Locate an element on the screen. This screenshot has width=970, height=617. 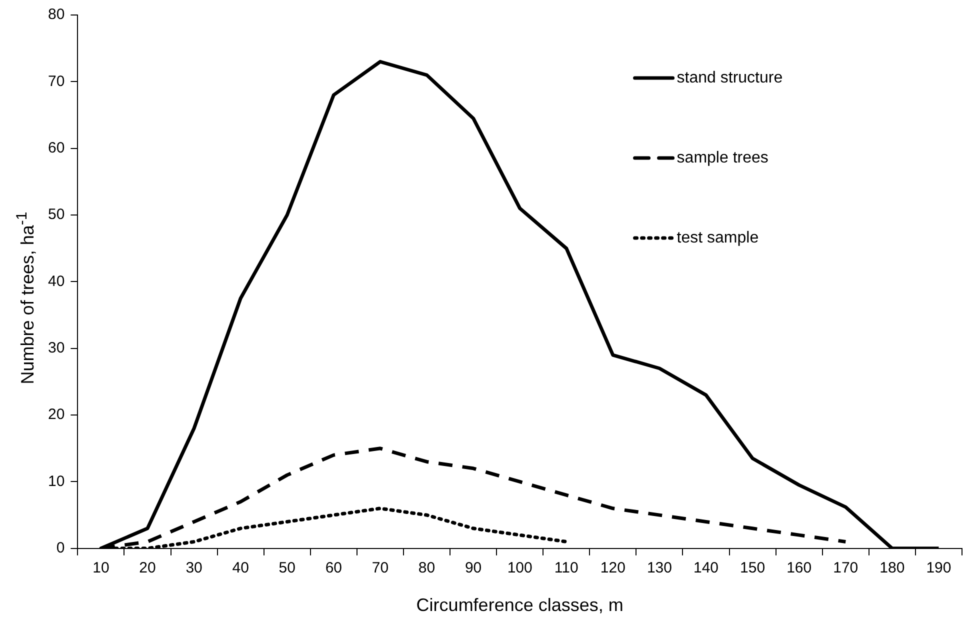
x-tick-label: 70 is located at coordinates (380, 568).